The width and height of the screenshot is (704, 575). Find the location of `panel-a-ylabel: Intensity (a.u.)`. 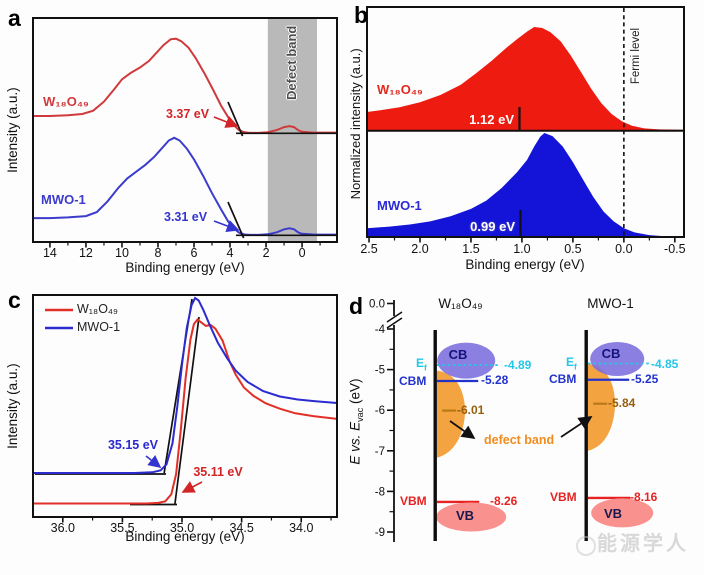

panel-a-ylabel: Intensity (a.u.) is located at coordinates (12, 130).